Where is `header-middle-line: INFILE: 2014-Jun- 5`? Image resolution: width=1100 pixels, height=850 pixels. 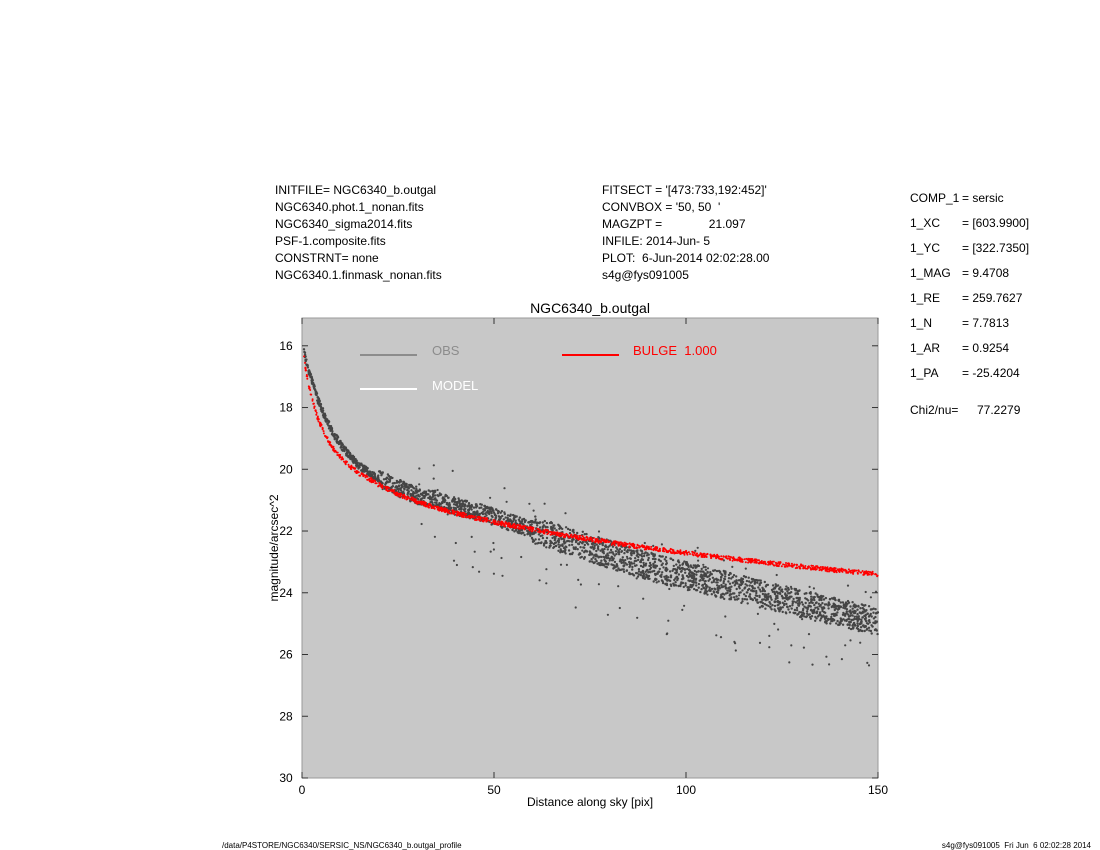
header-middle-line: INFILE: 2014-Jun- 5 is located at coordinates (656, 241).